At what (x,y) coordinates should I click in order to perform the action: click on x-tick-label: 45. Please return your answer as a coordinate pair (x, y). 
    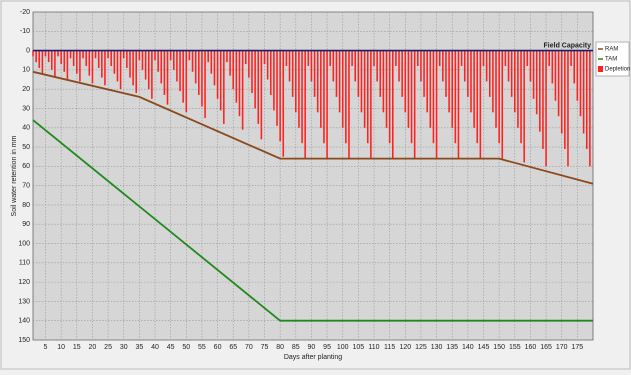
    Looking at the image, I should click on (171, 347).